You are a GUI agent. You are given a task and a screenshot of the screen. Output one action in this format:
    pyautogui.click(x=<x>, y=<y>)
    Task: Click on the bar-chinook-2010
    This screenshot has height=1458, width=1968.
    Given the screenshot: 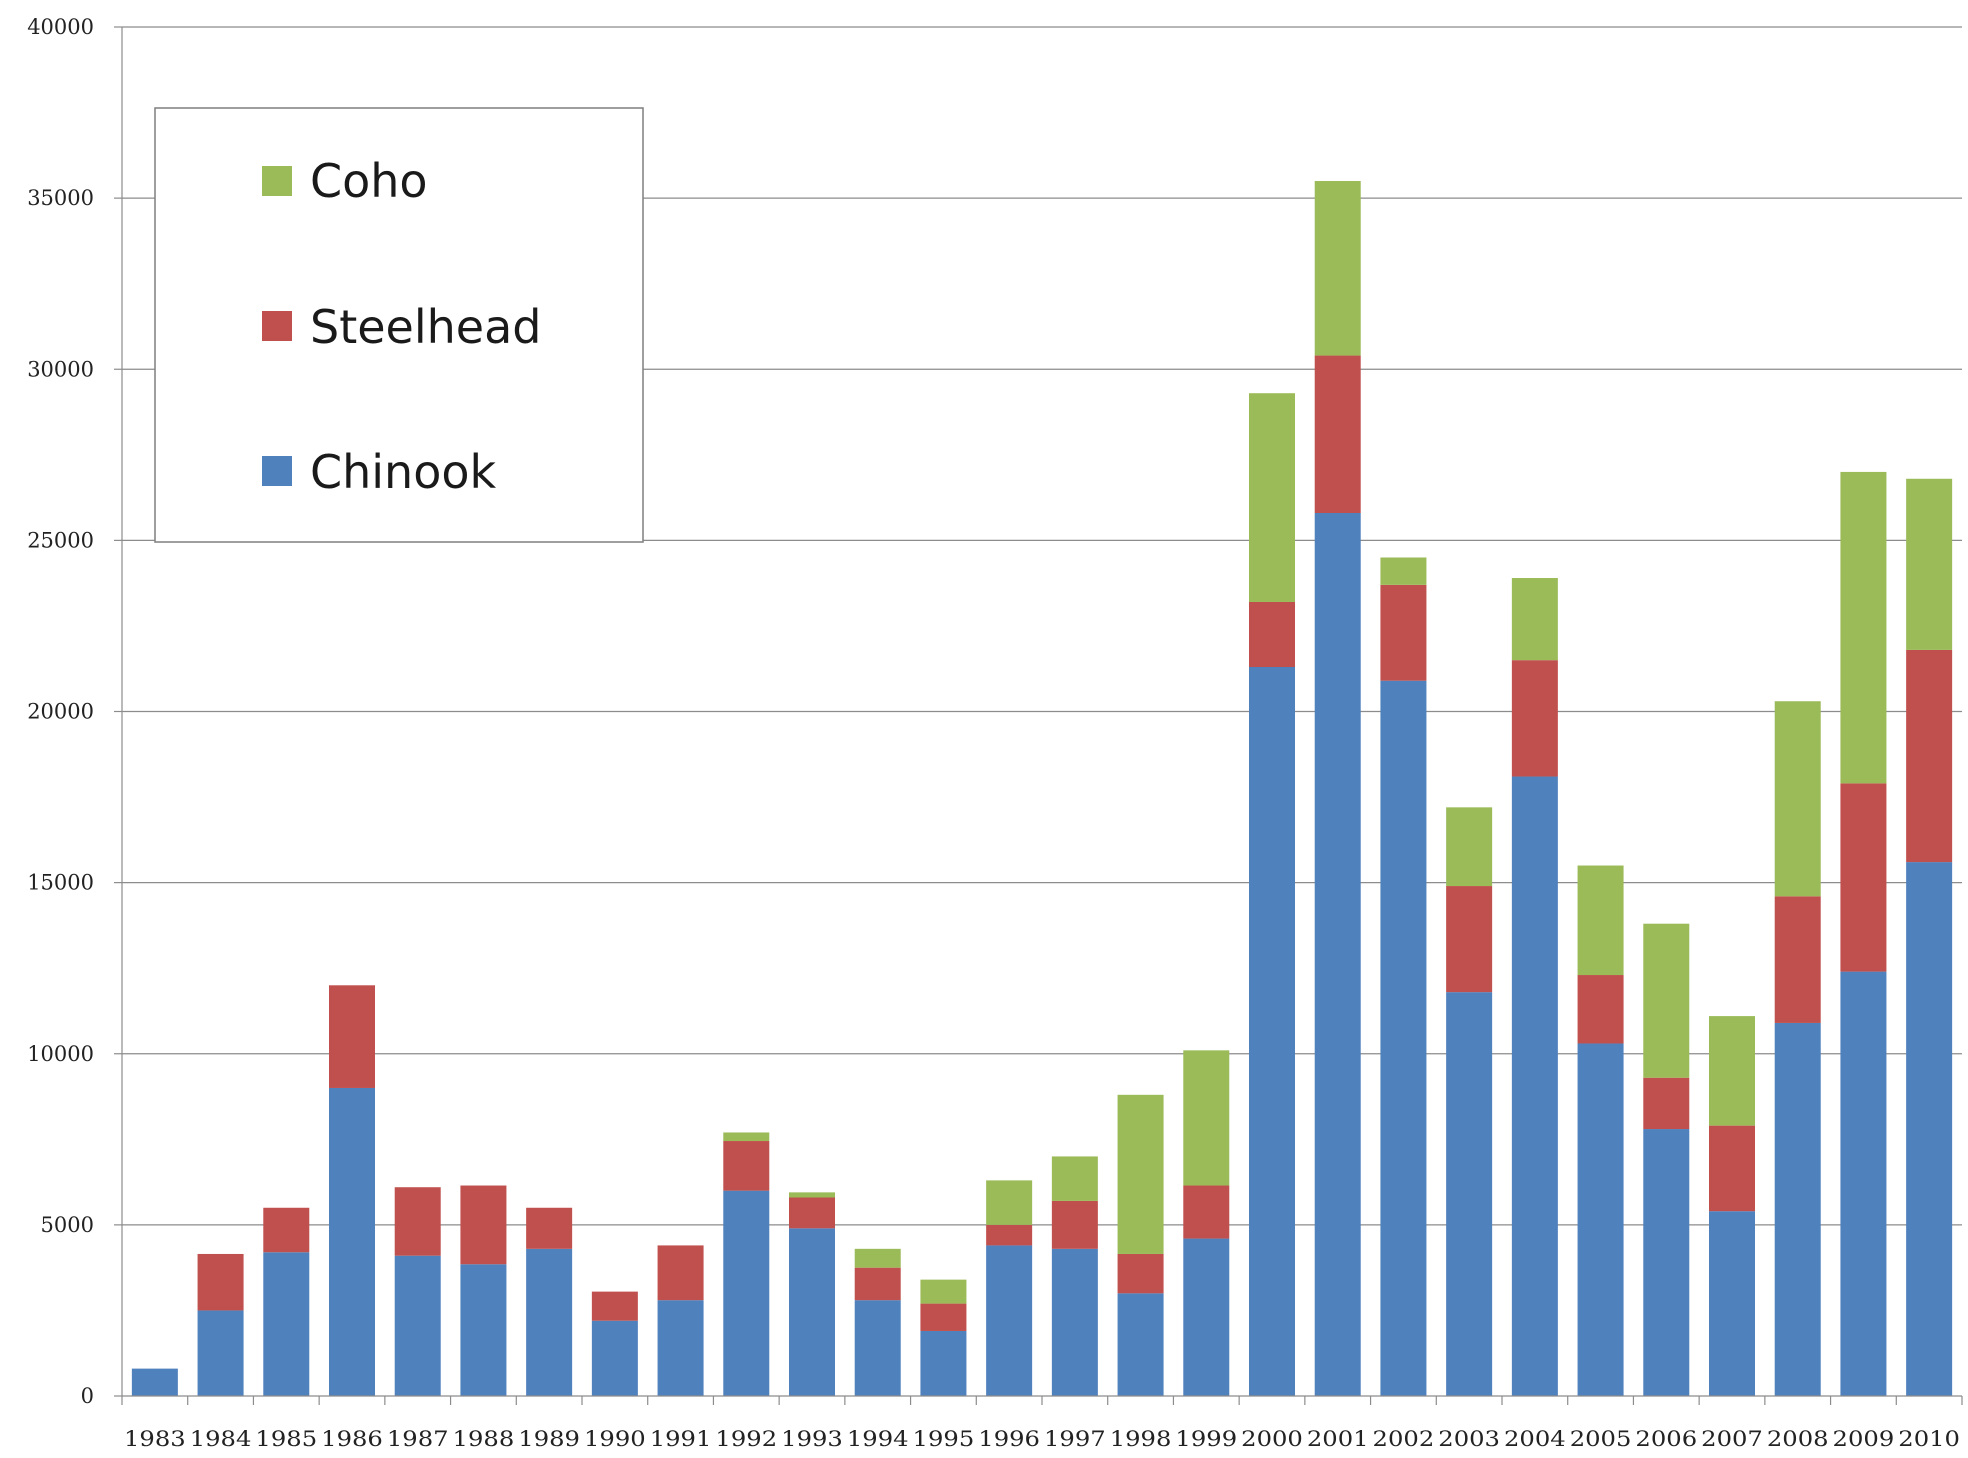 What is the action you would take?
    pyautogui.click(x=1929, y=1129)
    